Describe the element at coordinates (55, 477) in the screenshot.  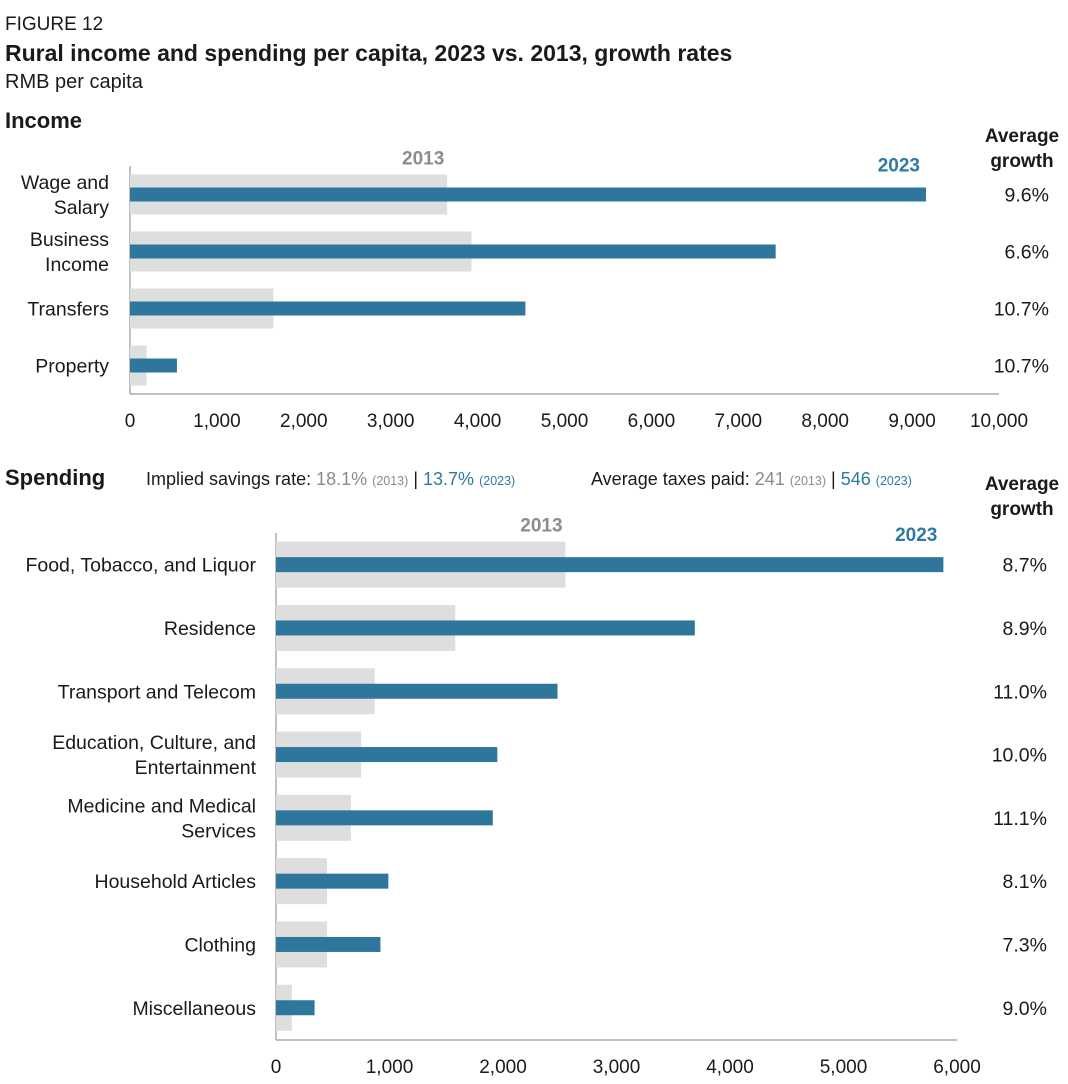
I see `spending-heading: Spending` at that location.